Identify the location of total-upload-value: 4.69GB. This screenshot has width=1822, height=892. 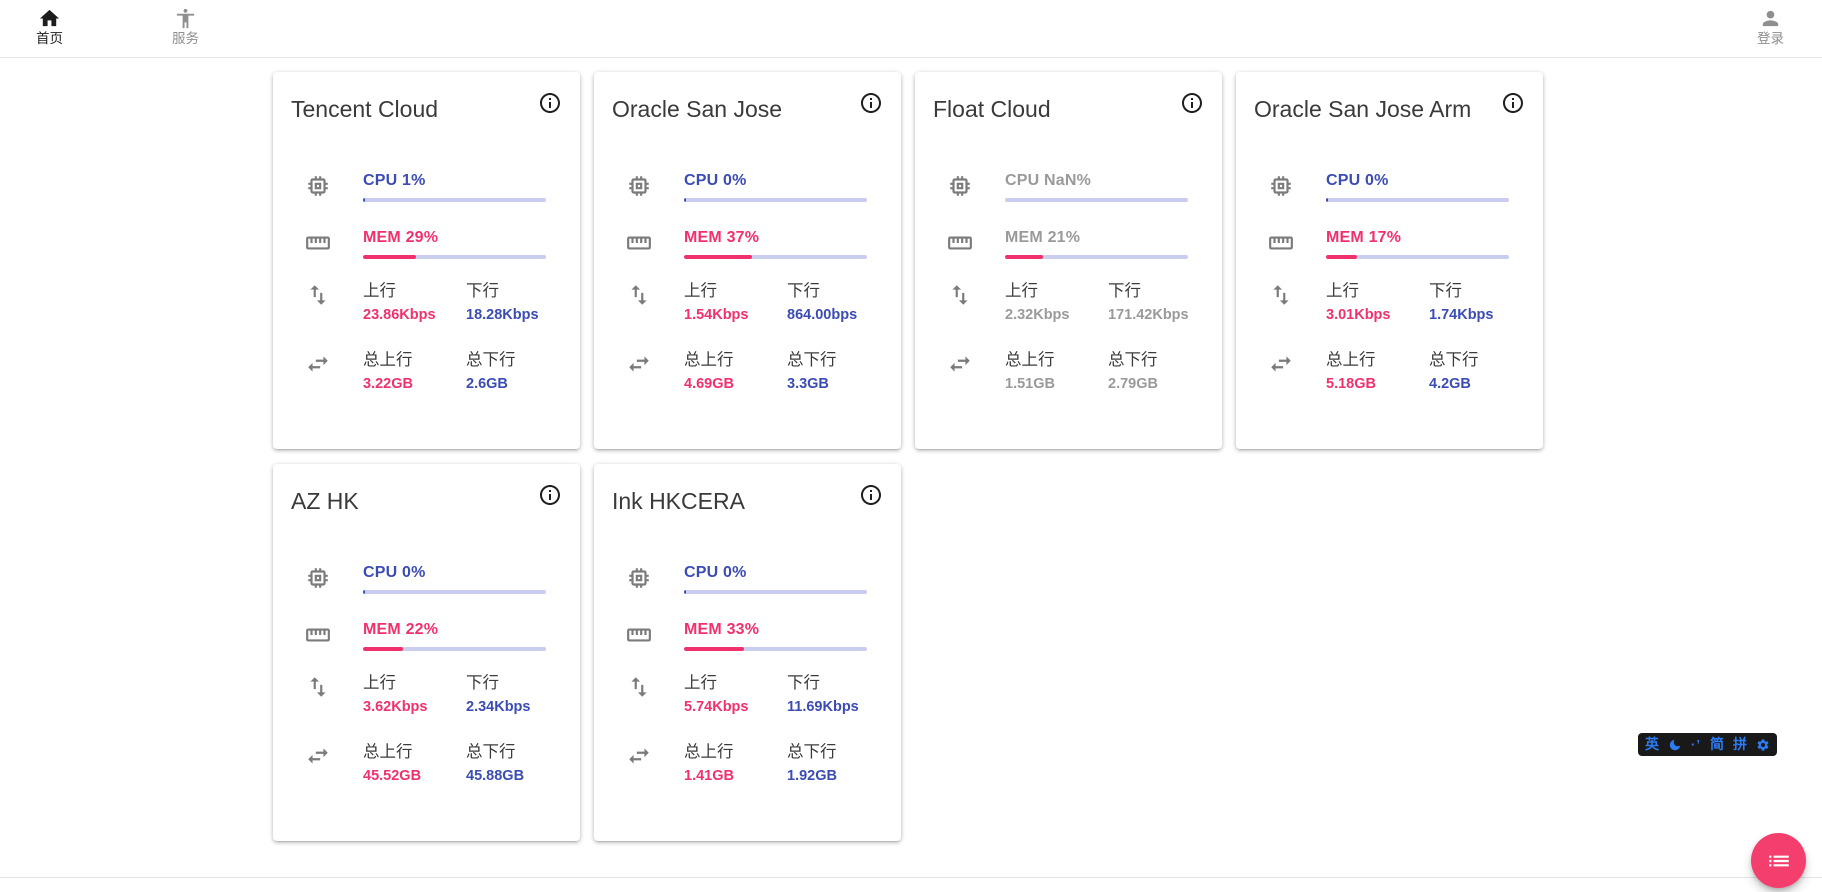
(709, 384).